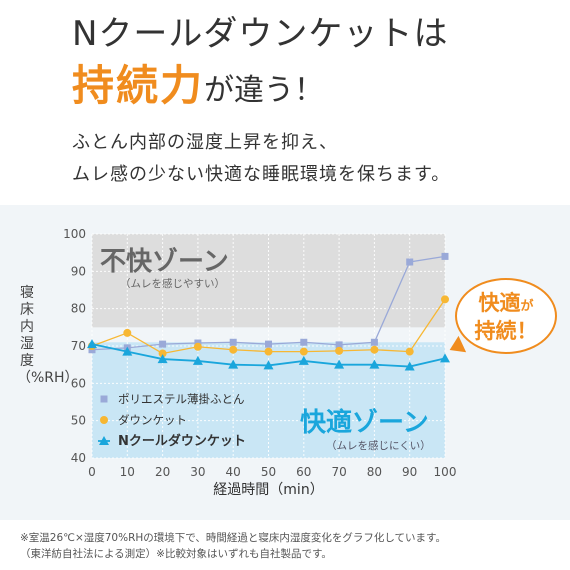 This screenshot has height=570, width=570. What do you see at coordinates (182, 441) in the screenshot?
I see `legend-label-ncool: Nクールダウンケット` at bounding box center [182, 441].